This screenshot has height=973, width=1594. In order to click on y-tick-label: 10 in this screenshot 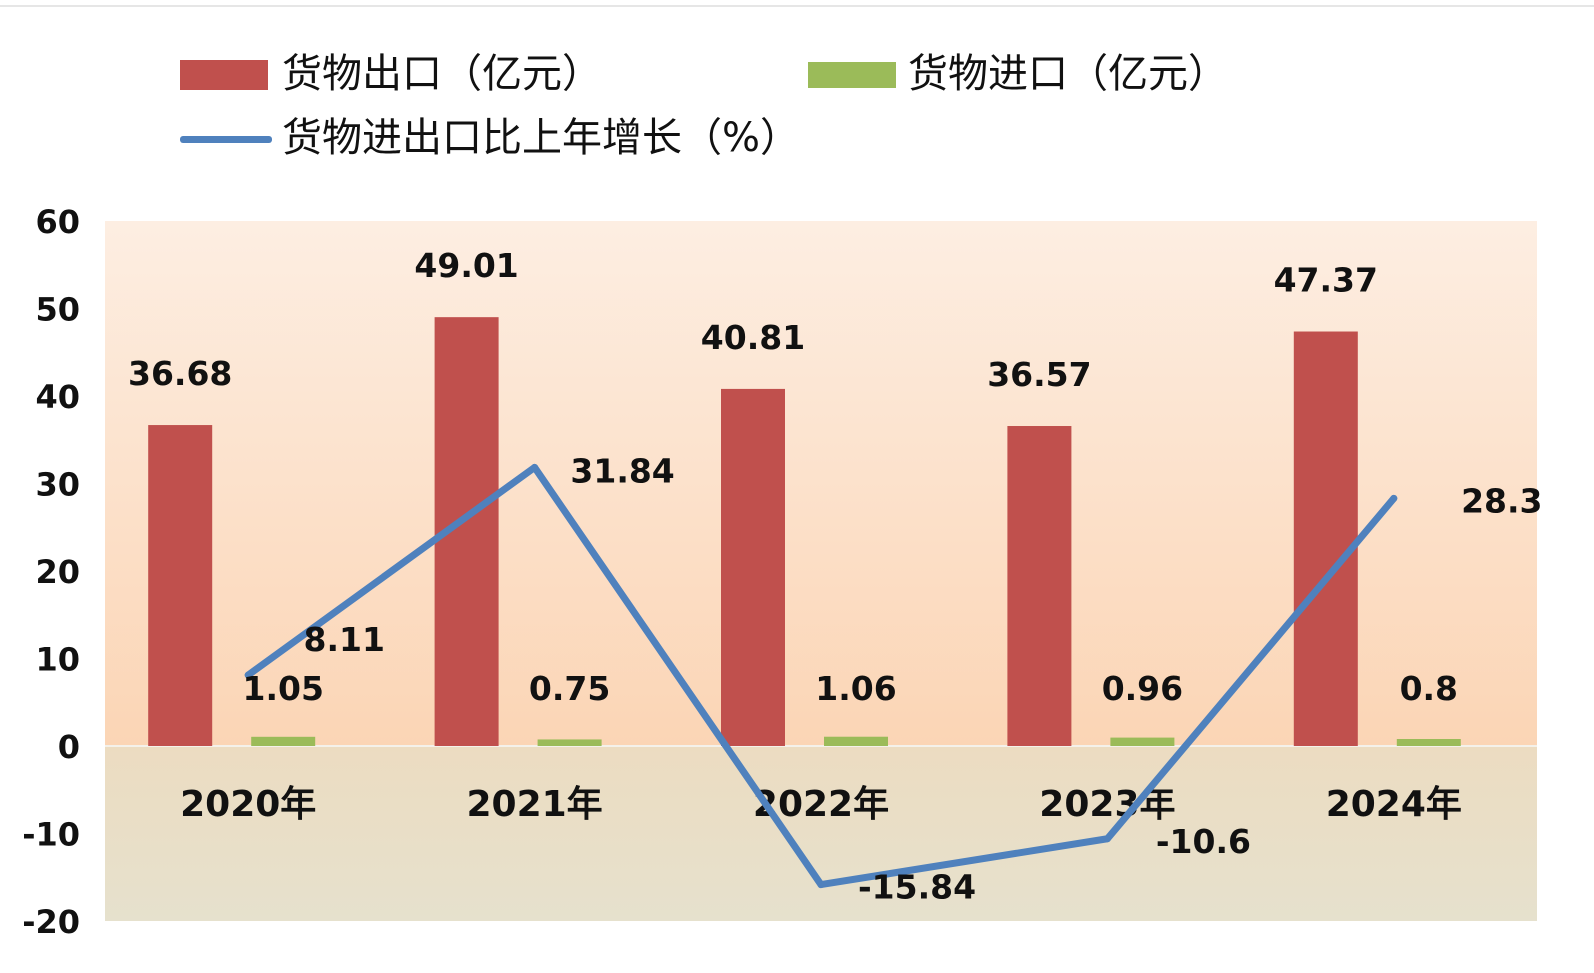, I will do `click(57, 660)`.